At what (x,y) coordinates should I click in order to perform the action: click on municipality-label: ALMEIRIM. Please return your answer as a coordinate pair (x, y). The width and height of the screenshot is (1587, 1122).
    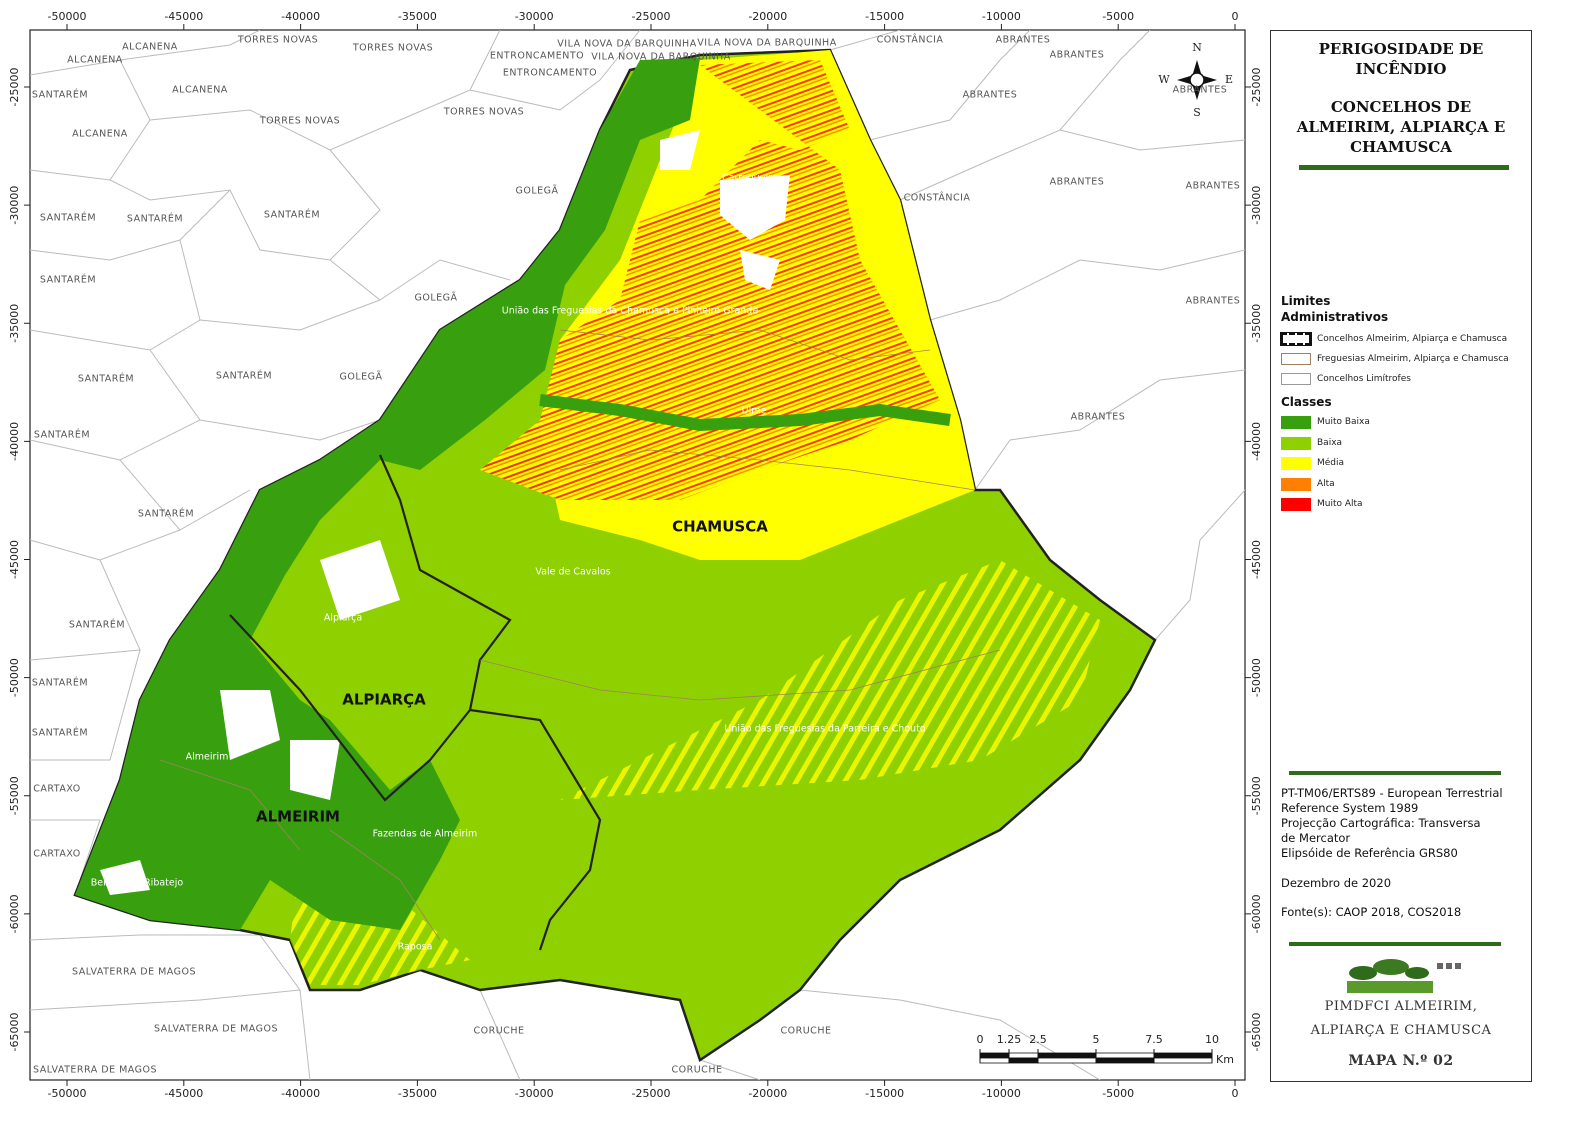
    Looking at the image, I should click on (298, 817).